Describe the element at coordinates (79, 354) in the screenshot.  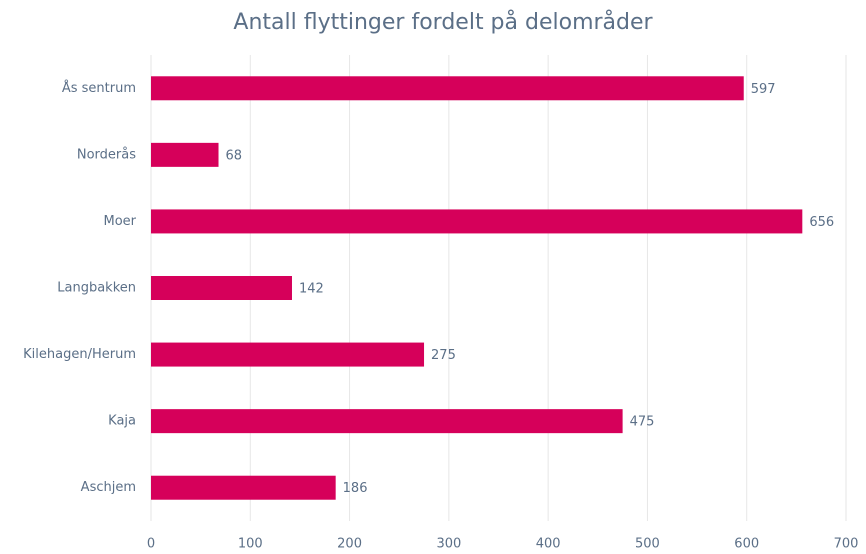
I see `y-tick-label: Kilehagen/Herum` at that location.